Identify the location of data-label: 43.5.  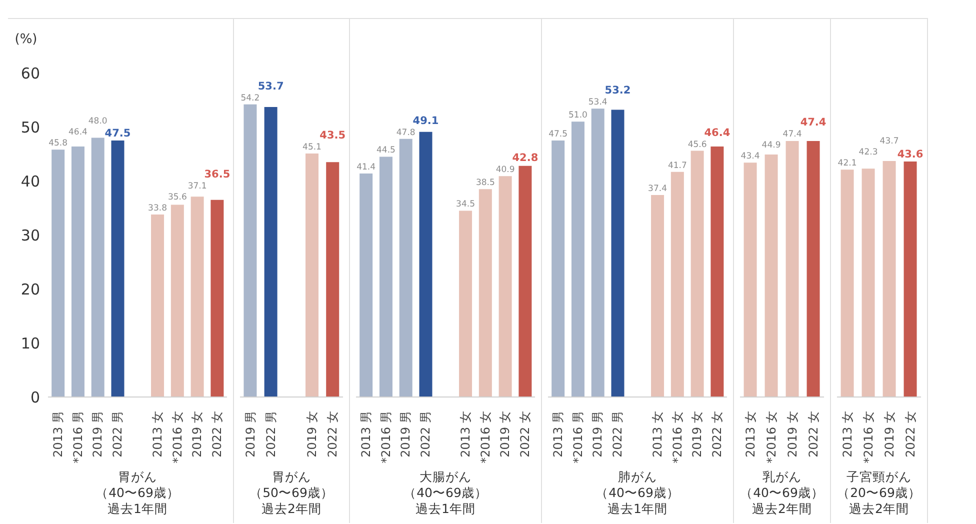
(333, 135).